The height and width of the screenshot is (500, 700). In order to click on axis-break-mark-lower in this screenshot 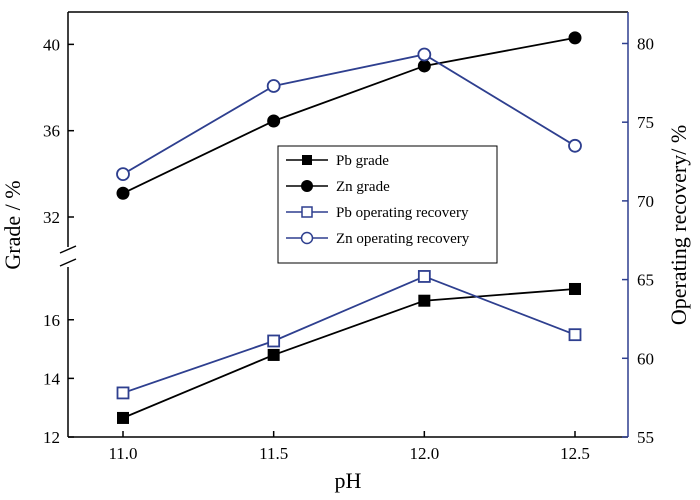, I will do `click(68, 262)`.